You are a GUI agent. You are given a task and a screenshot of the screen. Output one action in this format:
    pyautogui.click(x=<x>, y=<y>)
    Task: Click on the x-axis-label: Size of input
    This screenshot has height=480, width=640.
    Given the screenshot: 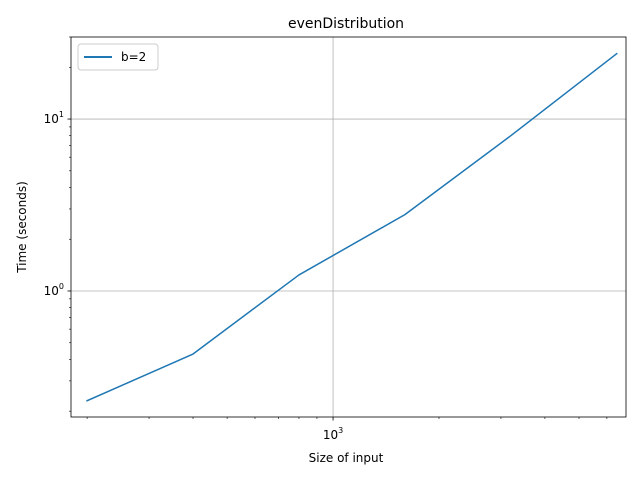 What is the action you would take?
    pyautogui.click(x=346, y=458)
    